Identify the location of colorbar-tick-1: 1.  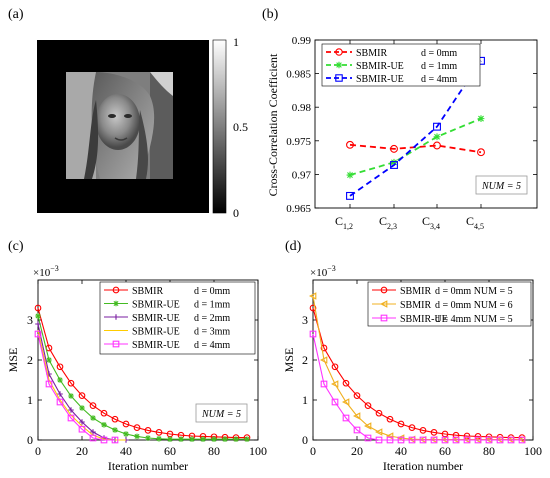
(236, 42).